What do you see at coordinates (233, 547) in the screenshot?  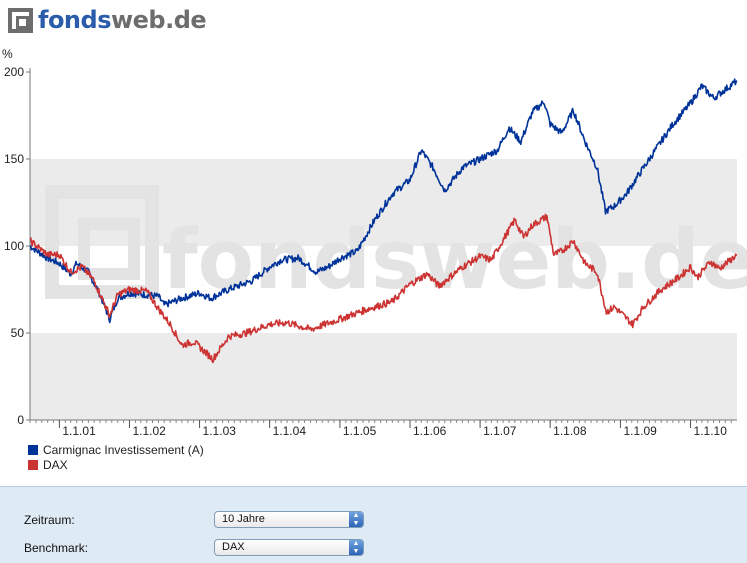 I see `benchmark-select-value: DAX` at bounding box center [233, 547].